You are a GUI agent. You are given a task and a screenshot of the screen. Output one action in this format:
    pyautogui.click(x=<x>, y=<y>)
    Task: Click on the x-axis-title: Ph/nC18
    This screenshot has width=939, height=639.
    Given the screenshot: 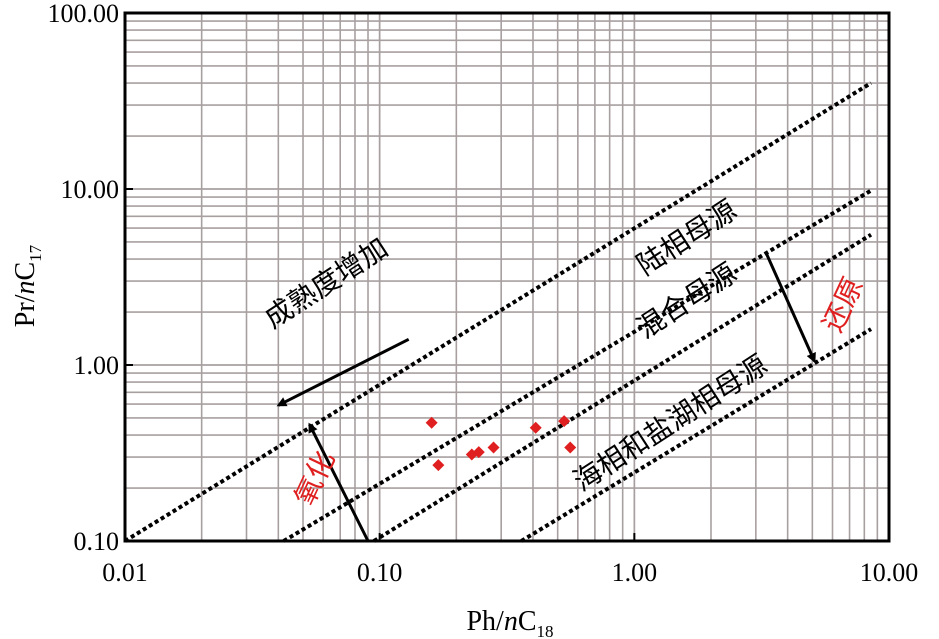 What is the action you would take?
    pyautogui.click(x=509, y=622)
    